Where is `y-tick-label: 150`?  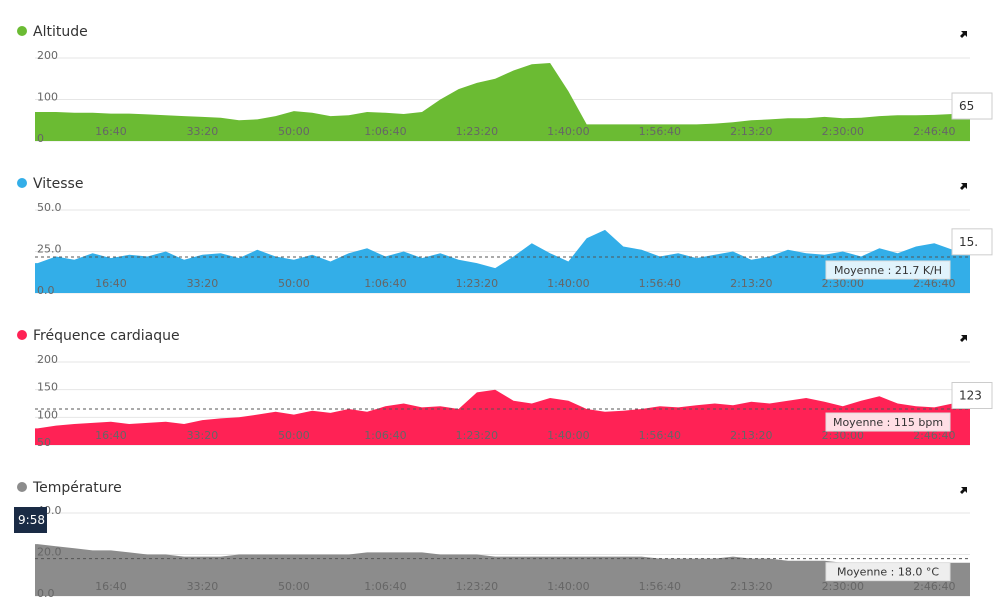 y-tick-label: 150 is located at coordinates (47, 387).